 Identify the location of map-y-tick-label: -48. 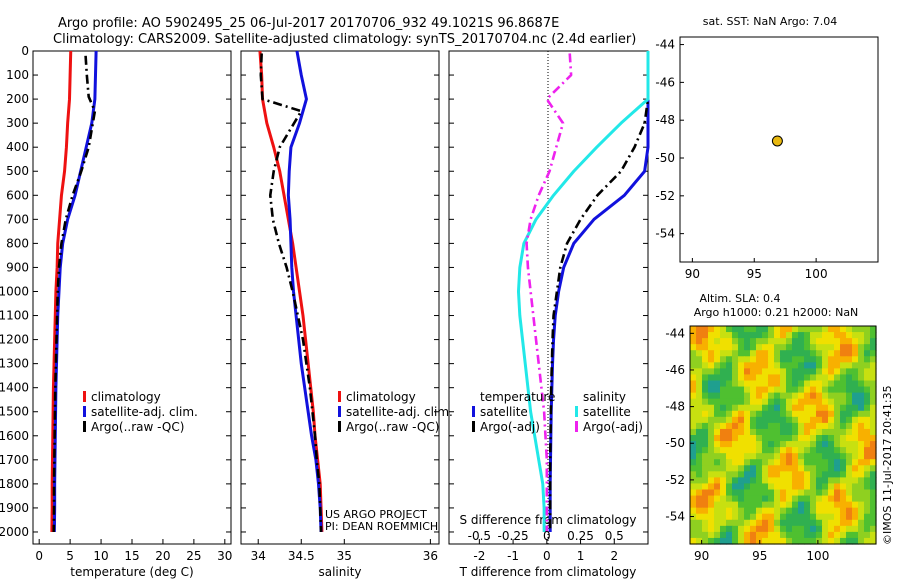
(665, 120).